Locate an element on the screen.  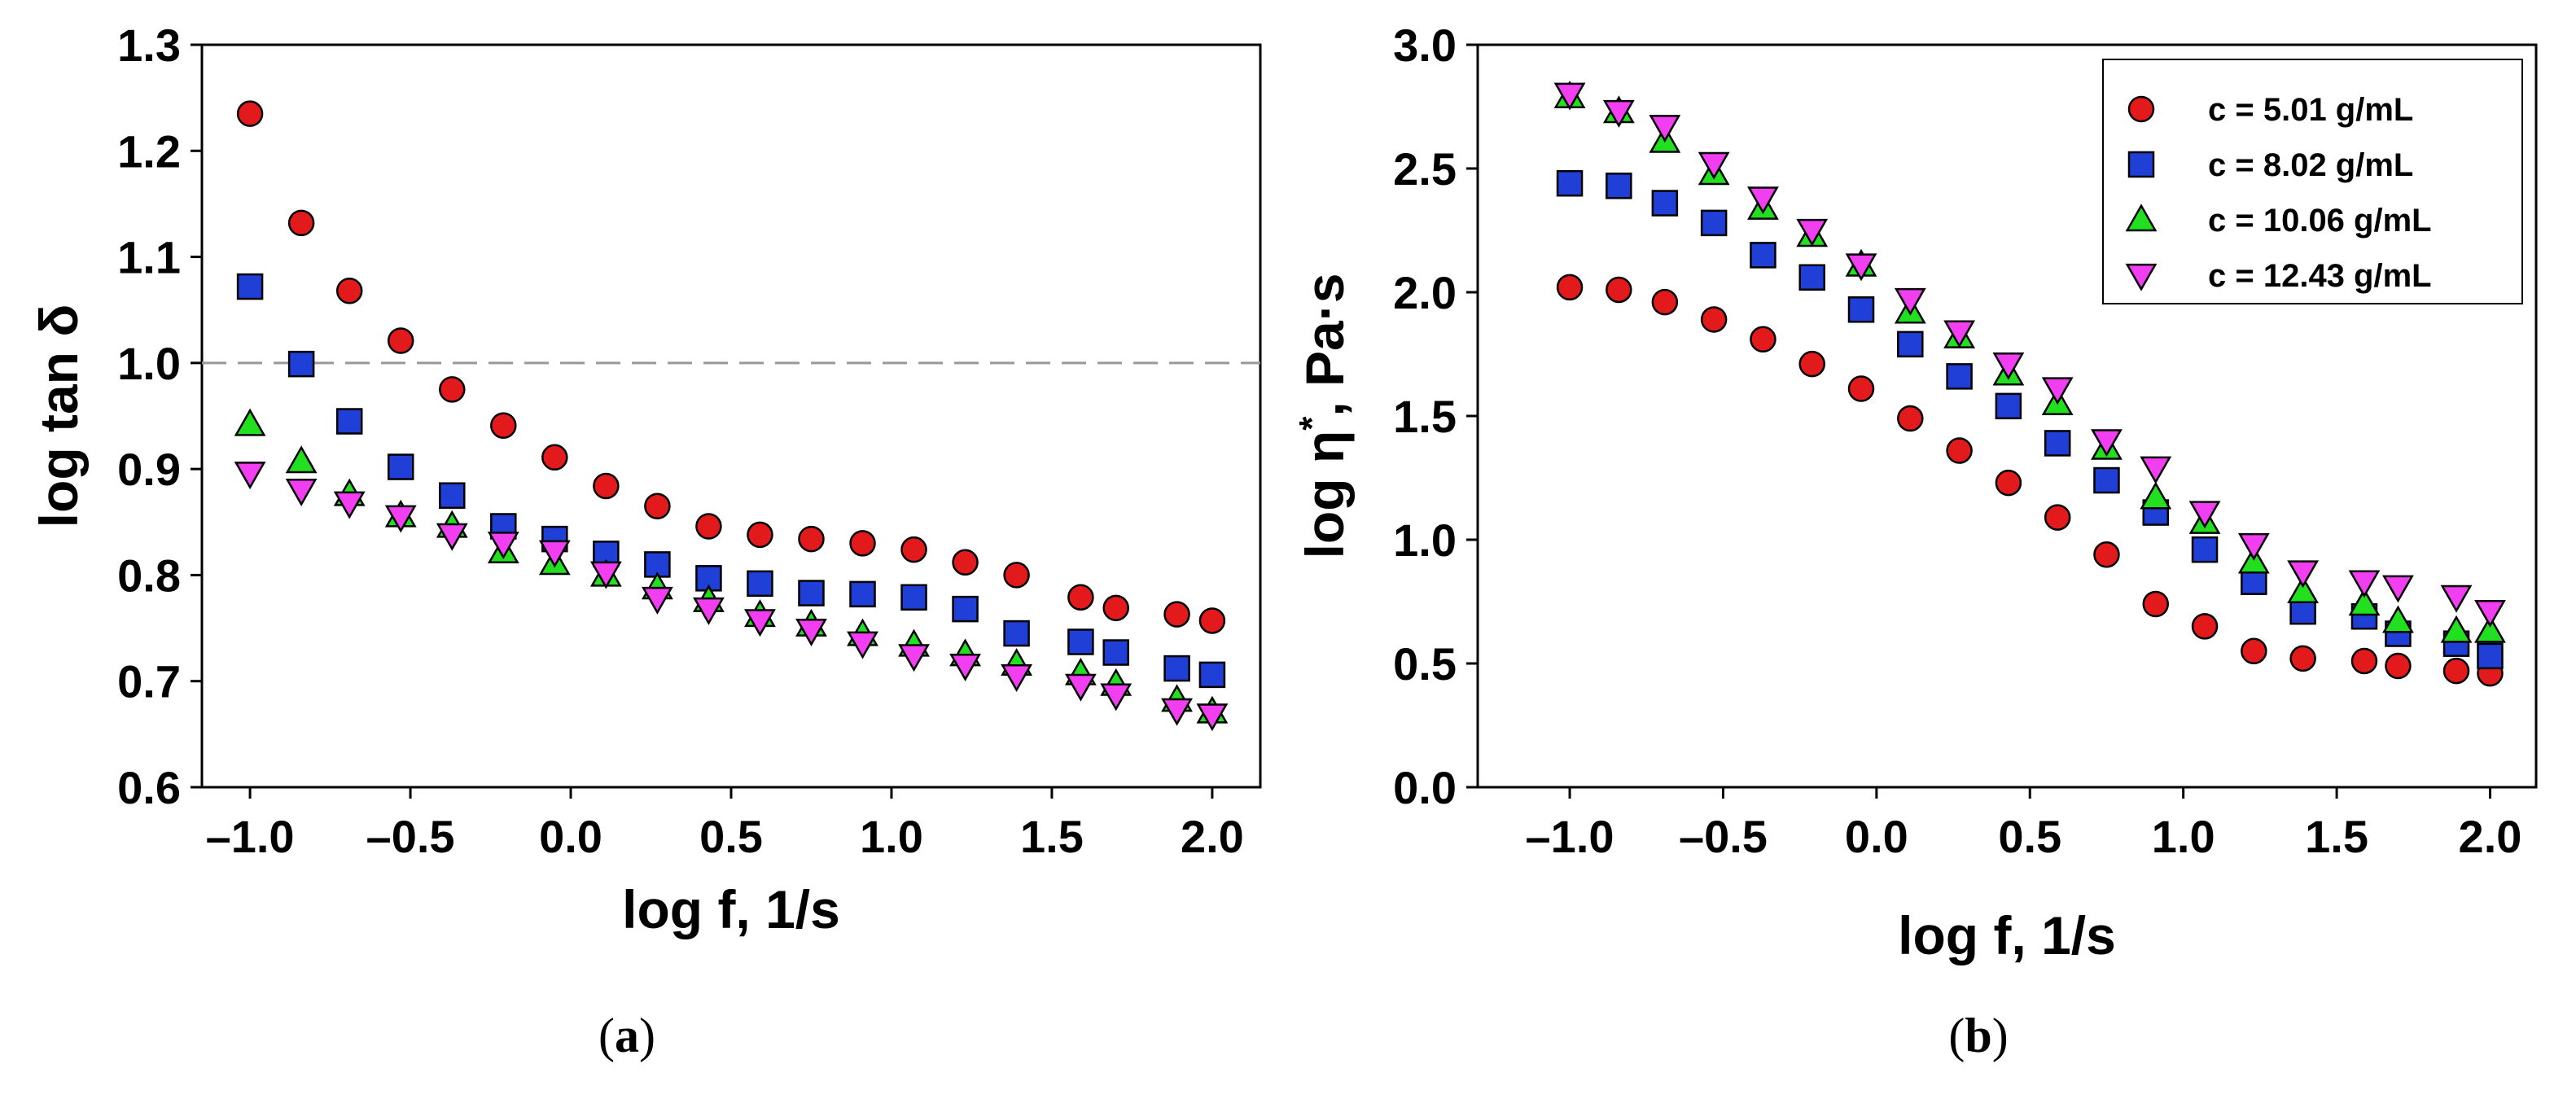
x-tick-label: –0.5 is located at coordinates (1723, 837).